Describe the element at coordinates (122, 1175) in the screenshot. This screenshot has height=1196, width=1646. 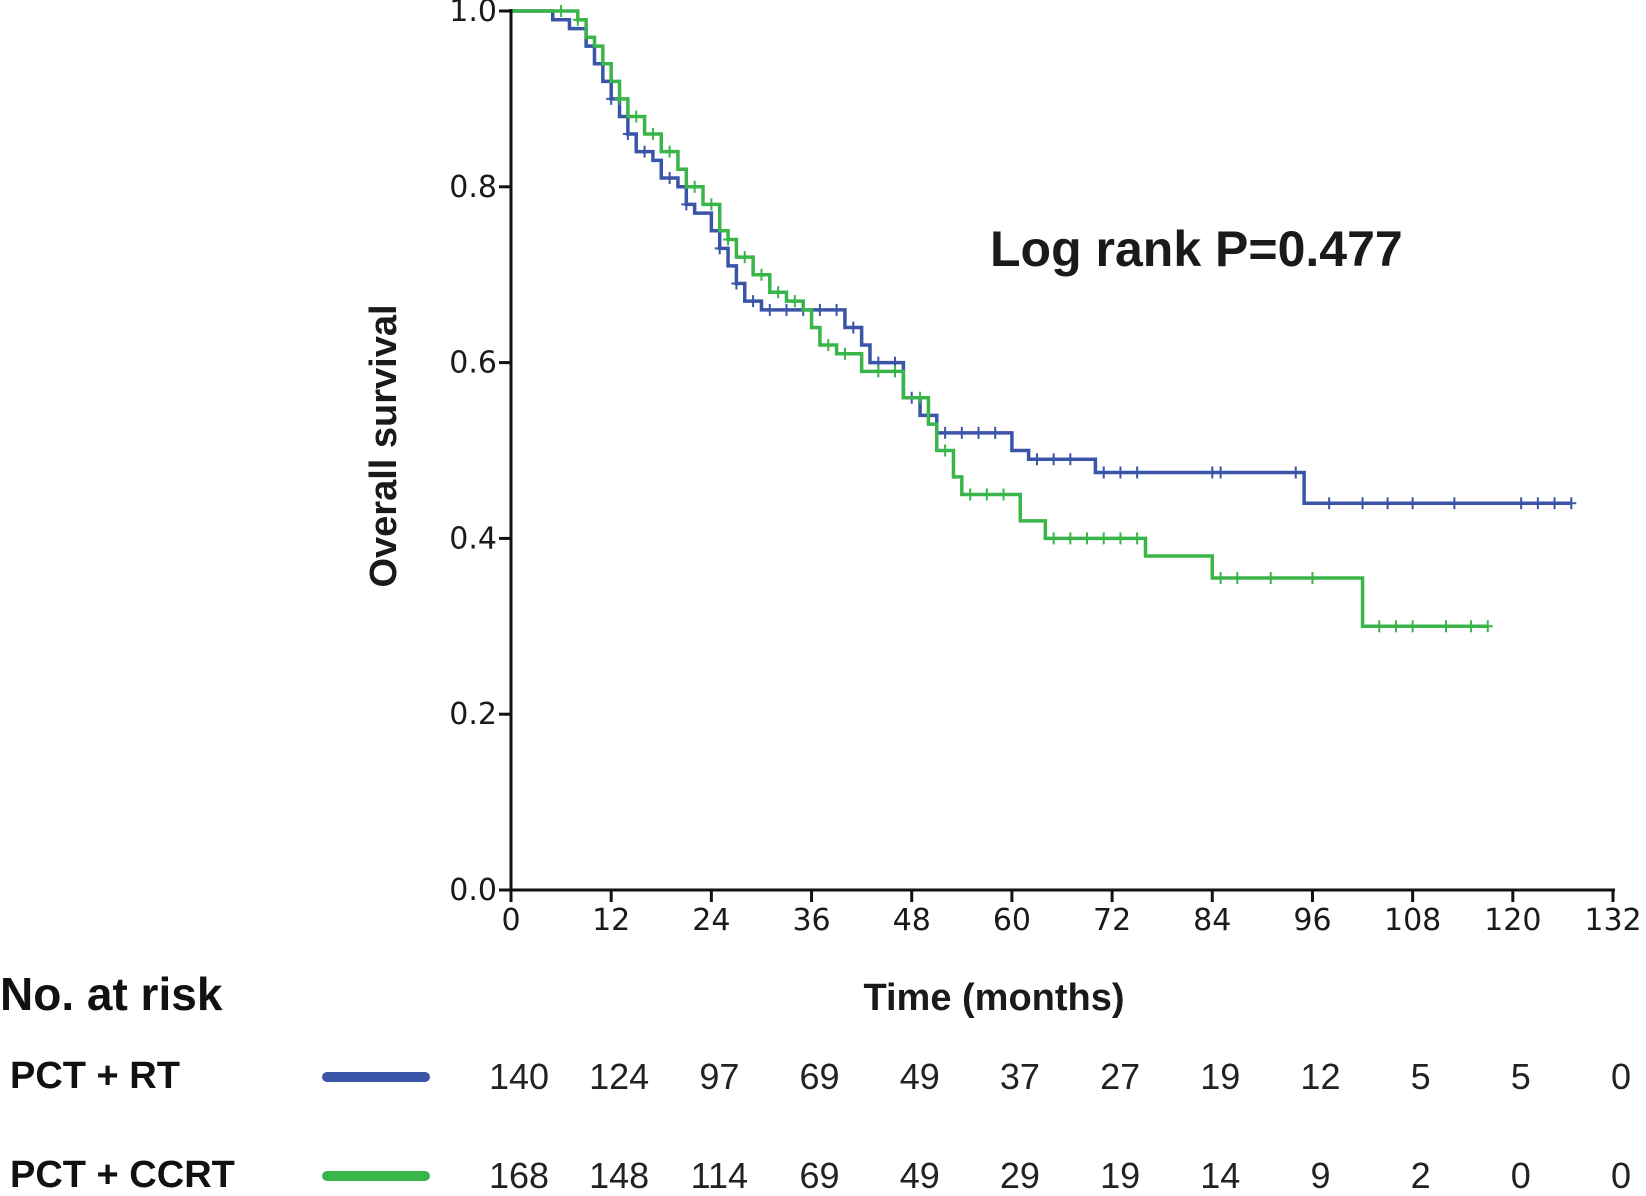
I see `risk-group-label: PCT + CCRT` at that location.